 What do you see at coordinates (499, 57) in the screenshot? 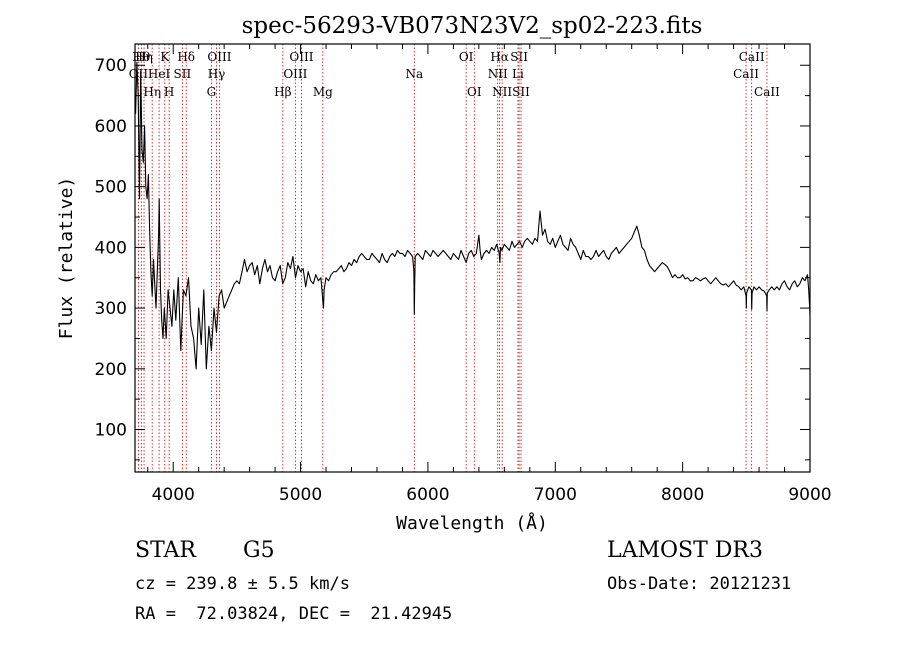
I see `line-marker-label: Hα` at bounding box center [499, 57].